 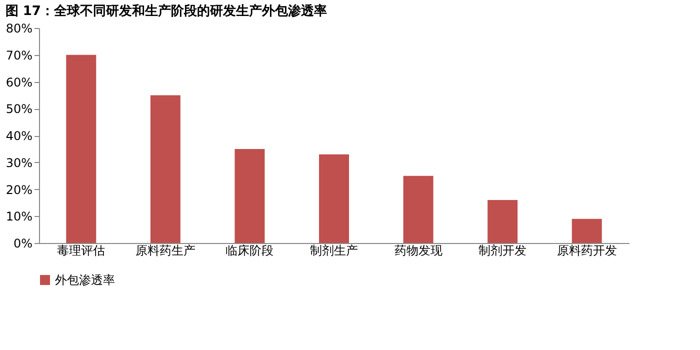 I want to click on y-tick-label: 60%, so click(x=19, y=82).